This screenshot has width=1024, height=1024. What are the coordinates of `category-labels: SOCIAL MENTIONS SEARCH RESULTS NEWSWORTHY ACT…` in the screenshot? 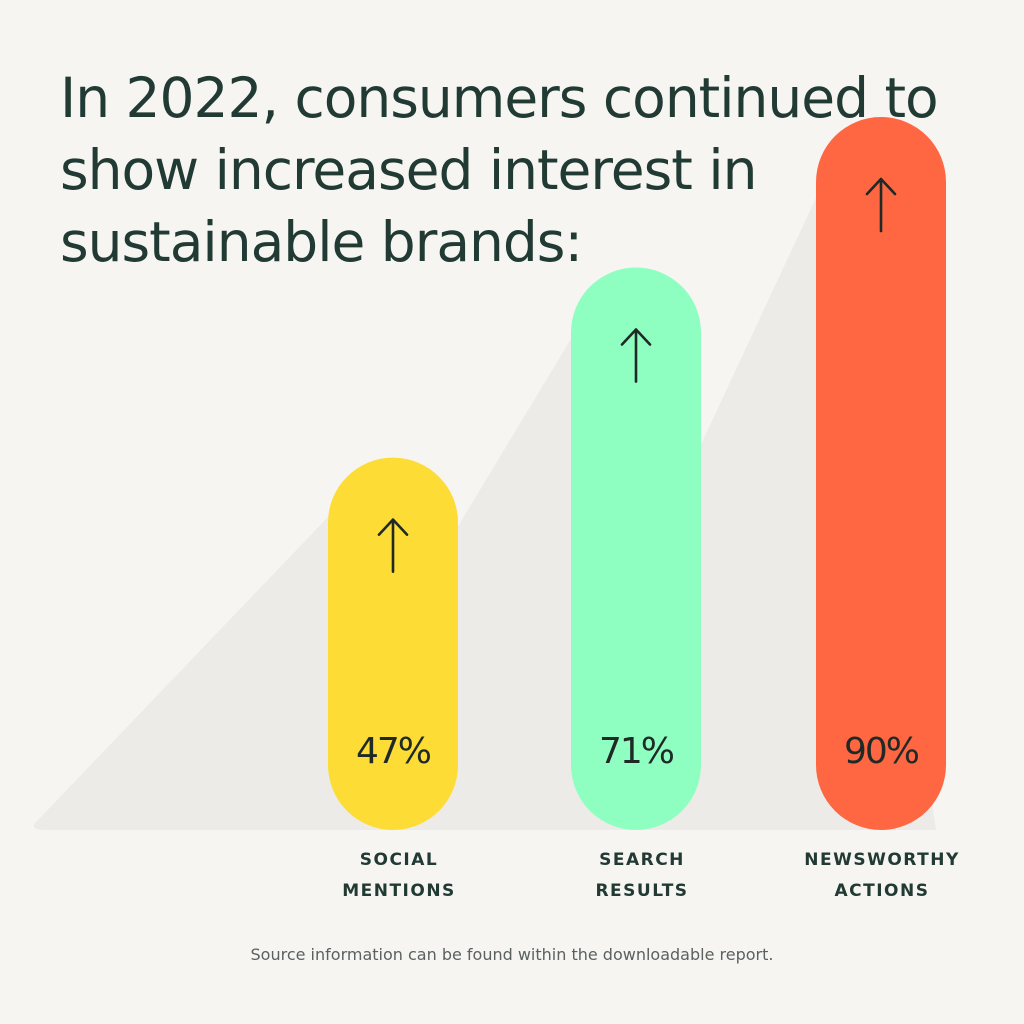 It's located at (651, 875).